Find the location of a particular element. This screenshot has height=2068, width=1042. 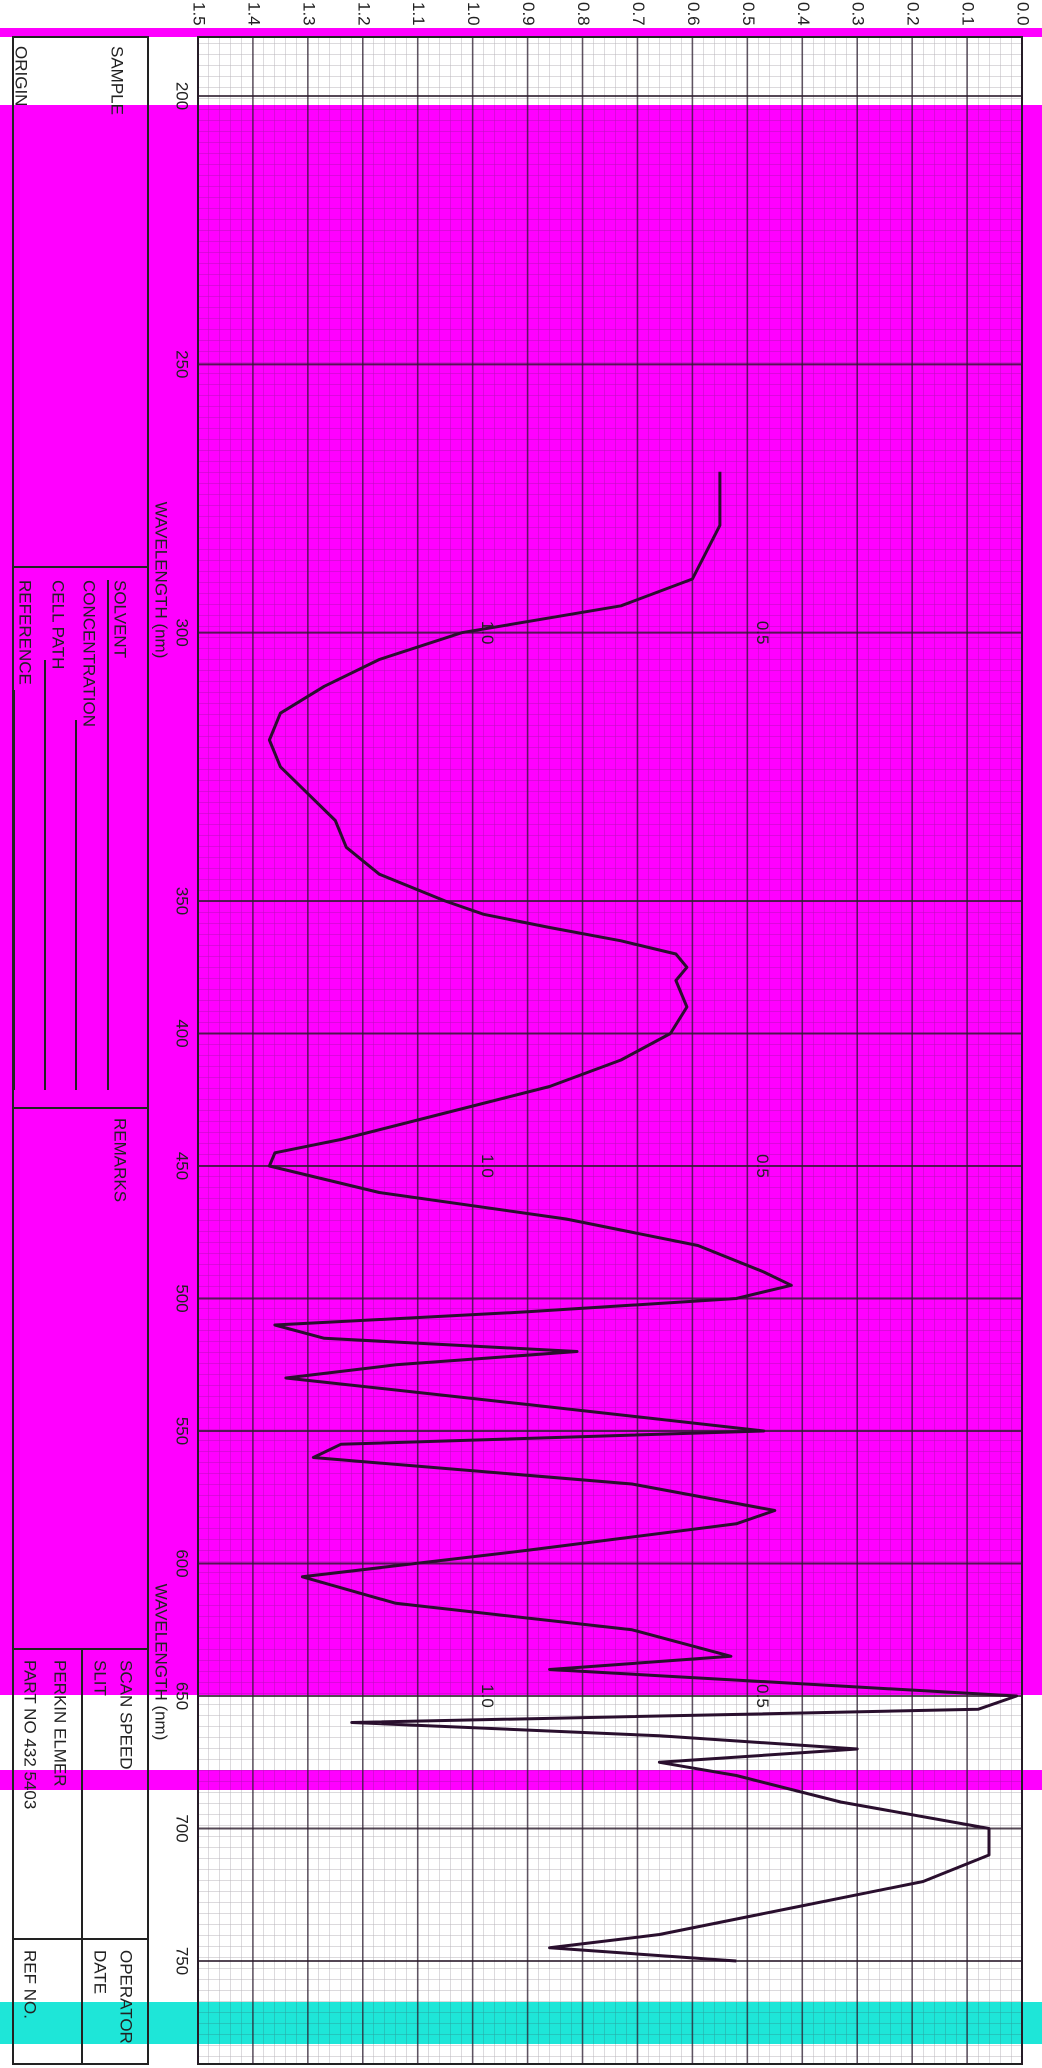

form-label: PERKIN ELMER is located at coordinates (60, 1723).